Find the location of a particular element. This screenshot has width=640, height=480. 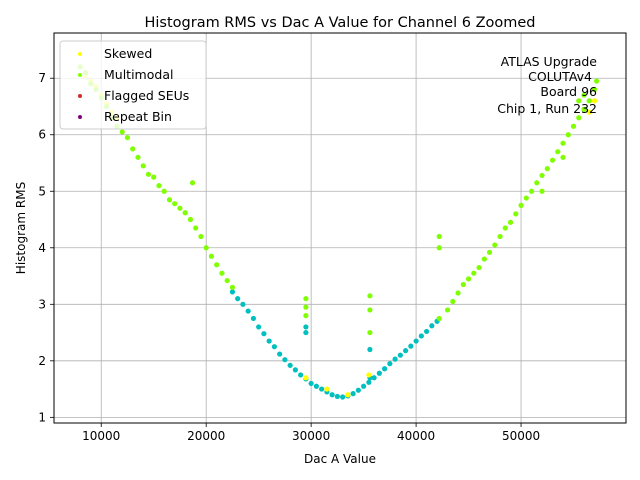

y-tick-label: 6 is located at coordinates (42, 135).